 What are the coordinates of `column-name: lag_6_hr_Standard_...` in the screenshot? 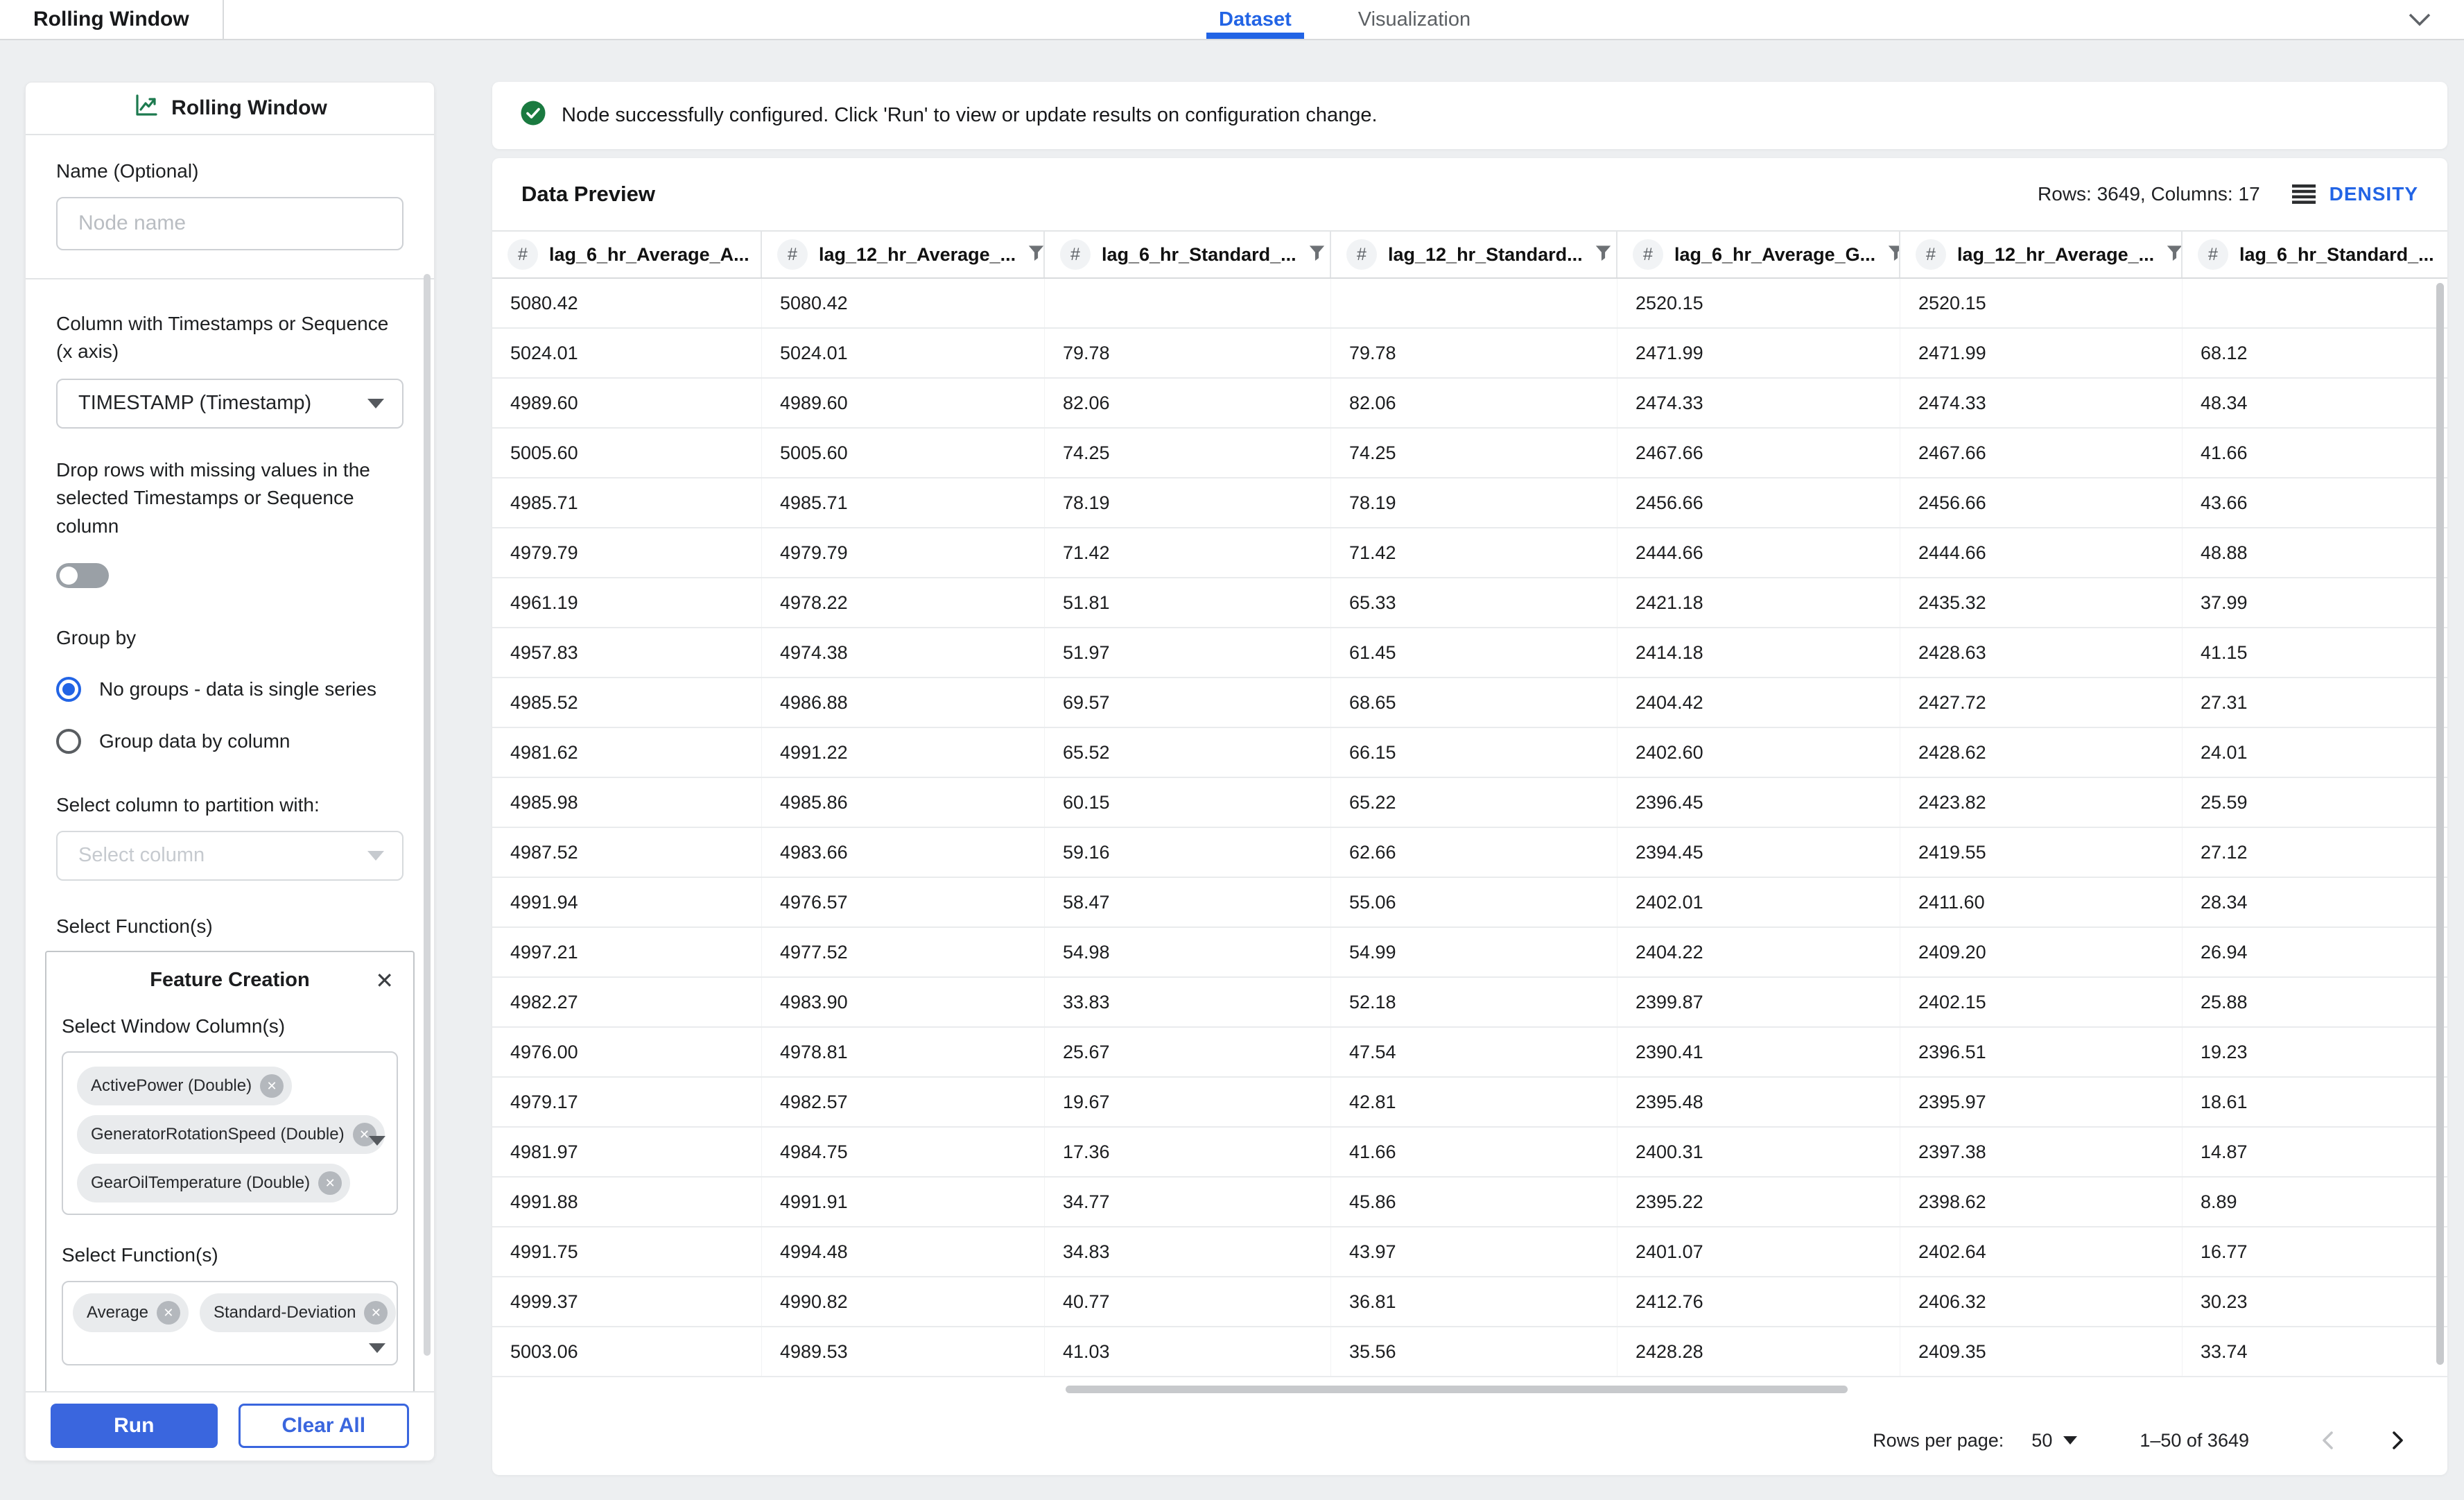 It's located at (2337, 254).